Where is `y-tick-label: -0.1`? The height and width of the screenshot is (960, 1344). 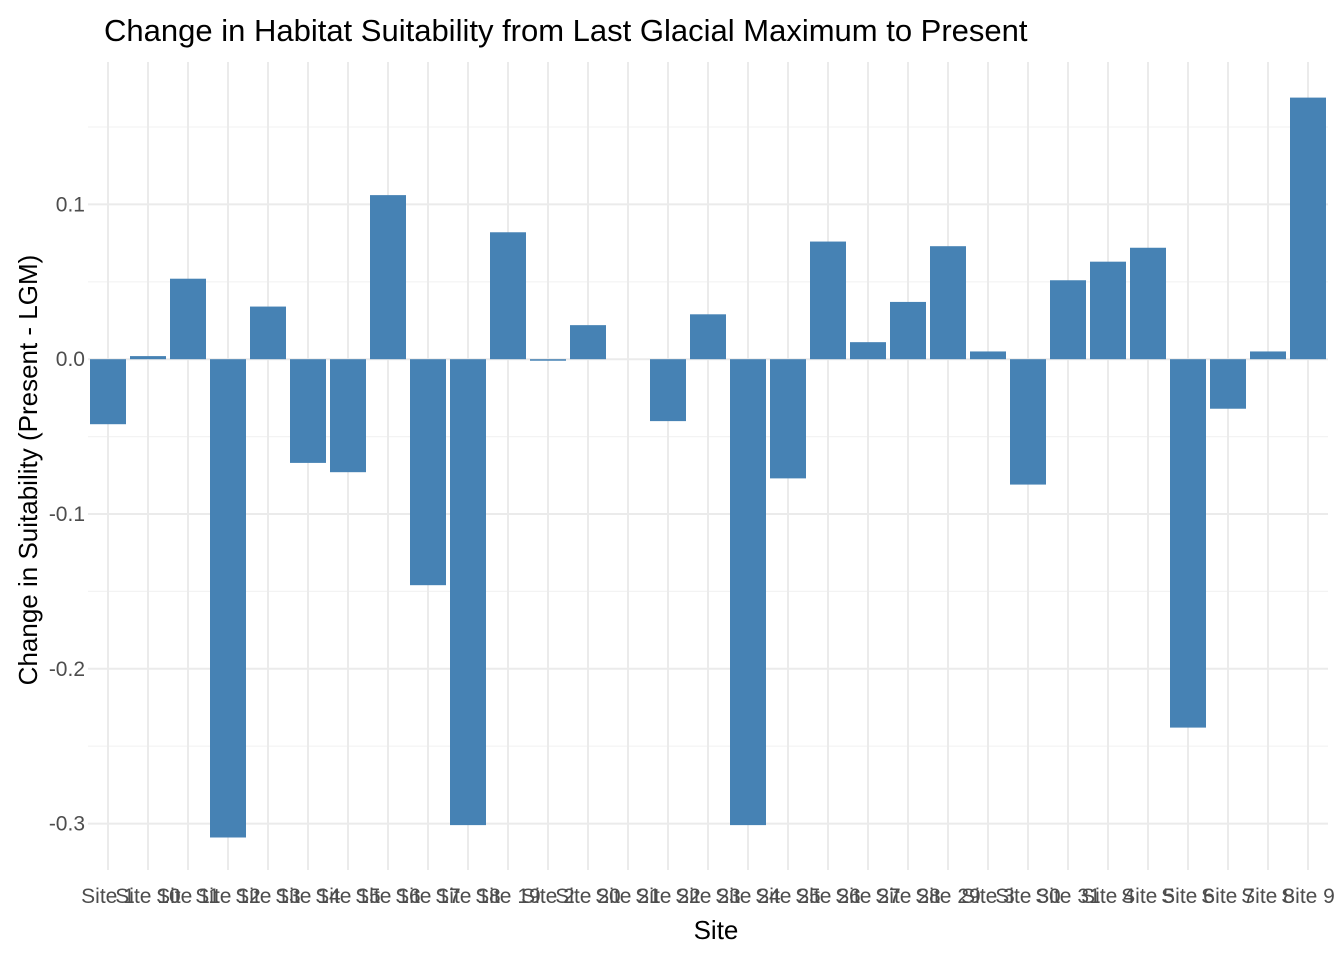 y-tick-label: -0.1 is located at coordinates (67, 514).